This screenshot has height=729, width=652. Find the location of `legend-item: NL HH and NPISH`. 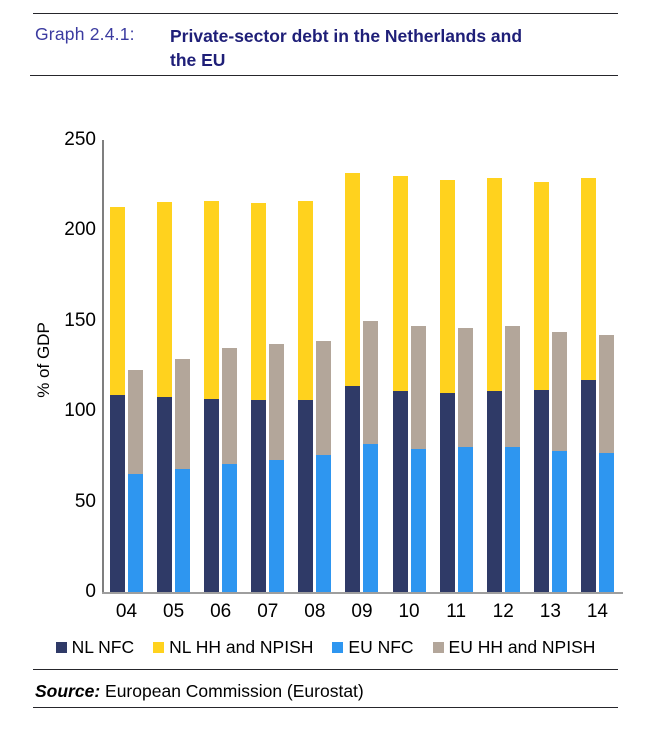

legend-item: NL HH and NPISH is located at coordinates (233, 647).